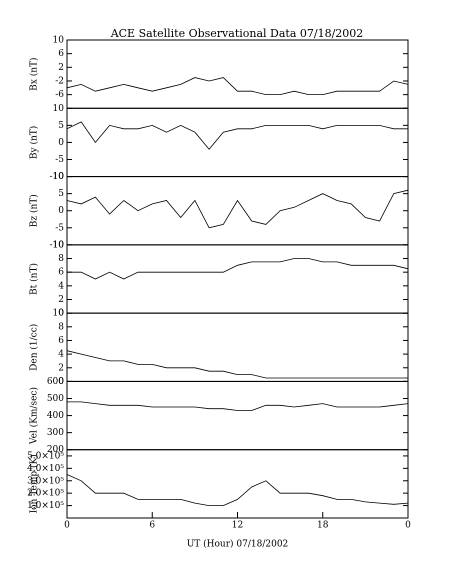 The width and height of the screenshot is (453, 566). What do you see at coordinates (55, 450) in the screenshot?
I see `y-tick-label: 200` at bounding box center [55, 450].